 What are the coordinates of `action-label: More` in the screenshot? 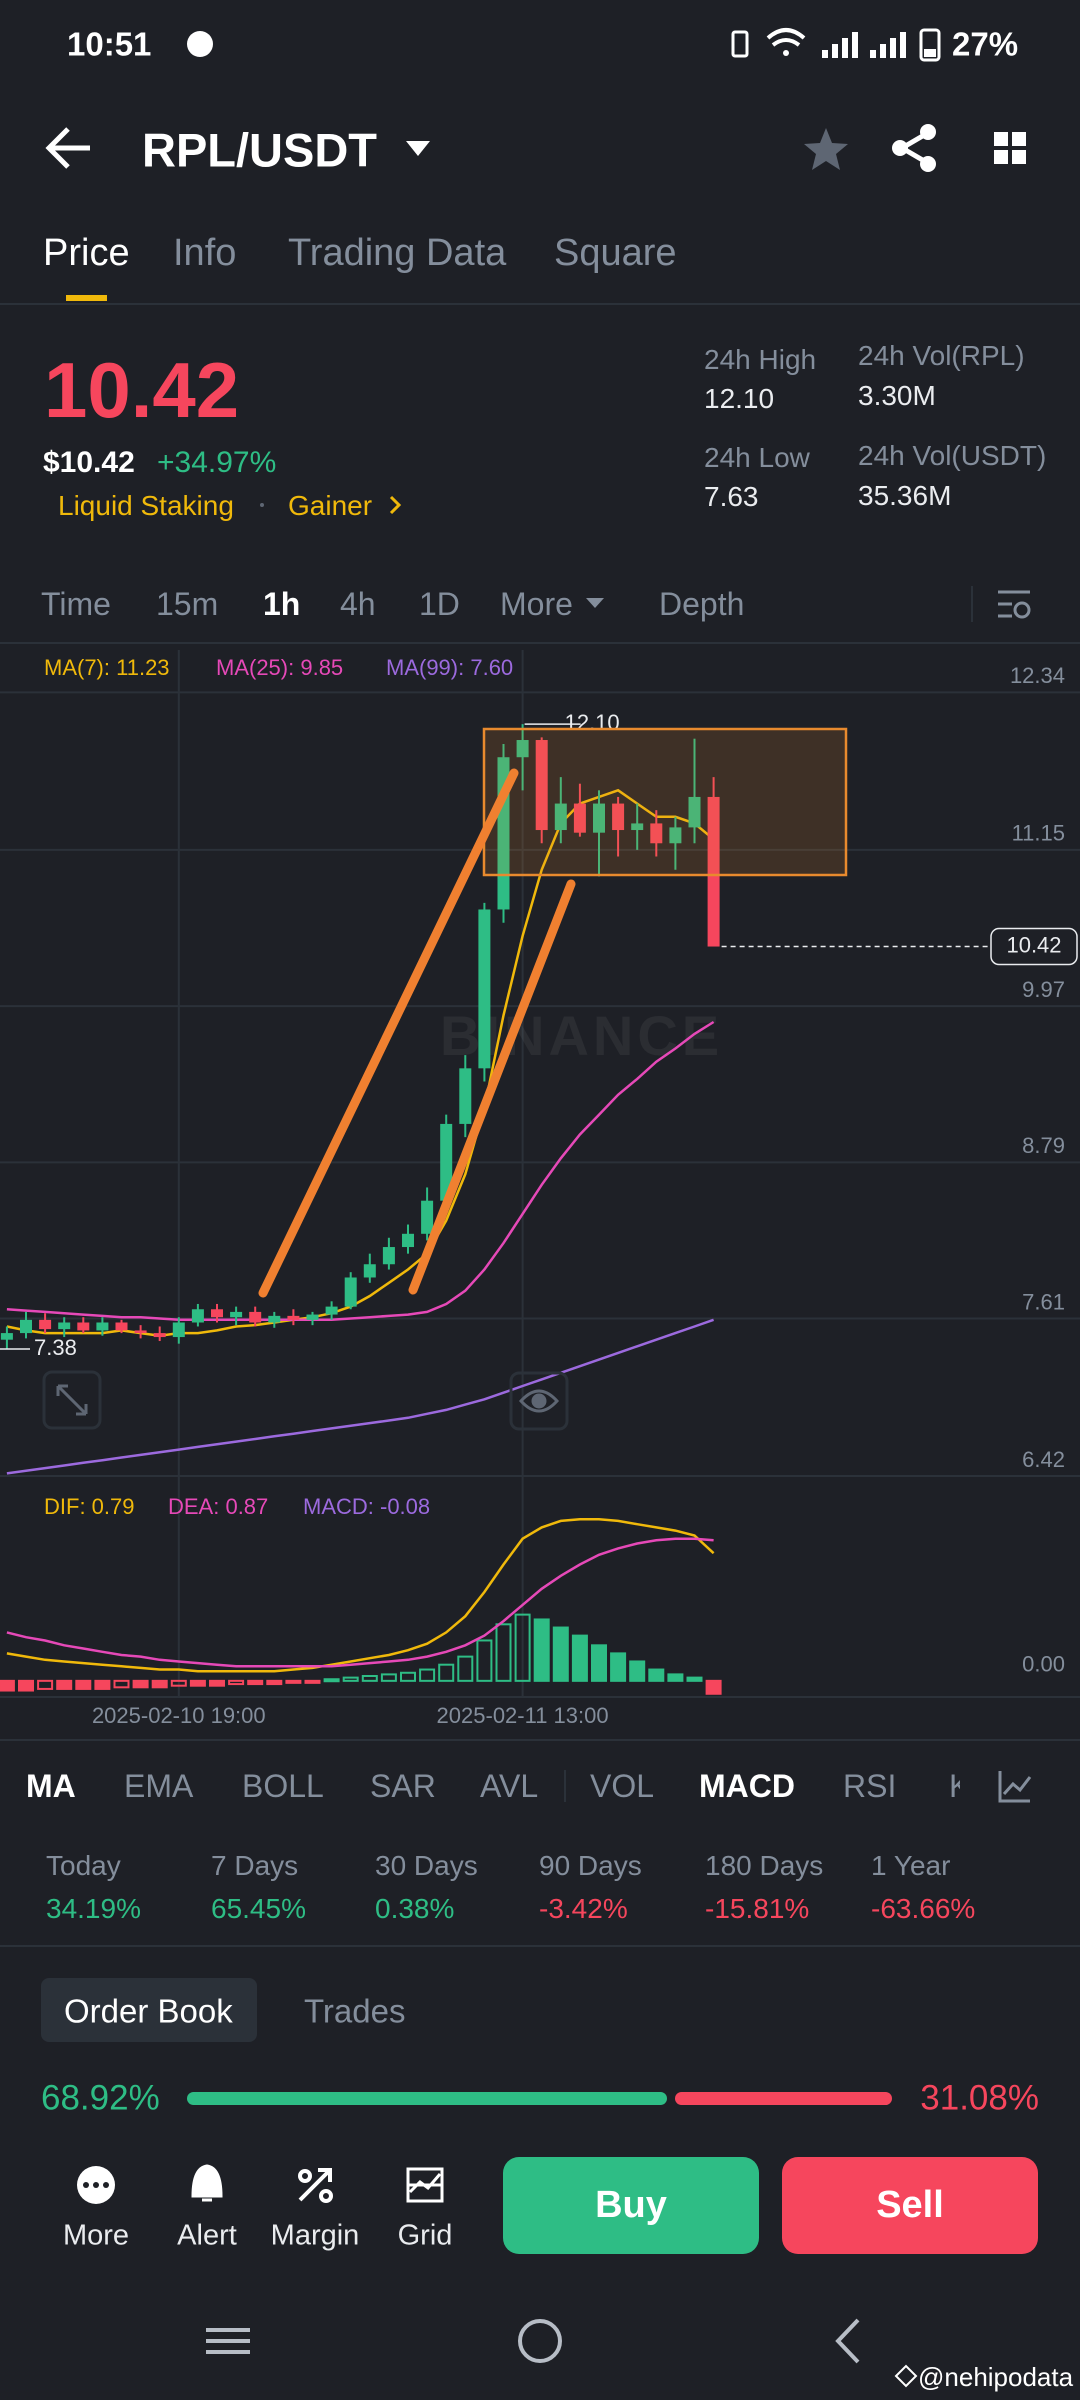 It's located at (96, 2235).